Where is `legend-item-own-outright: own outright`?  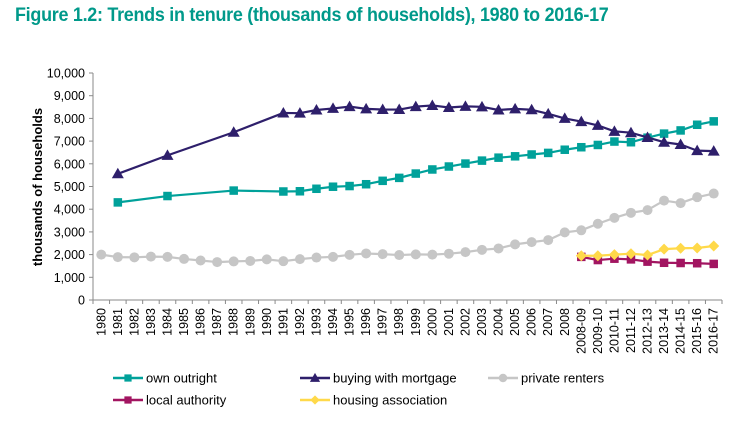
legend-item-own-outright: own outright is located at coordinates (165, 378).